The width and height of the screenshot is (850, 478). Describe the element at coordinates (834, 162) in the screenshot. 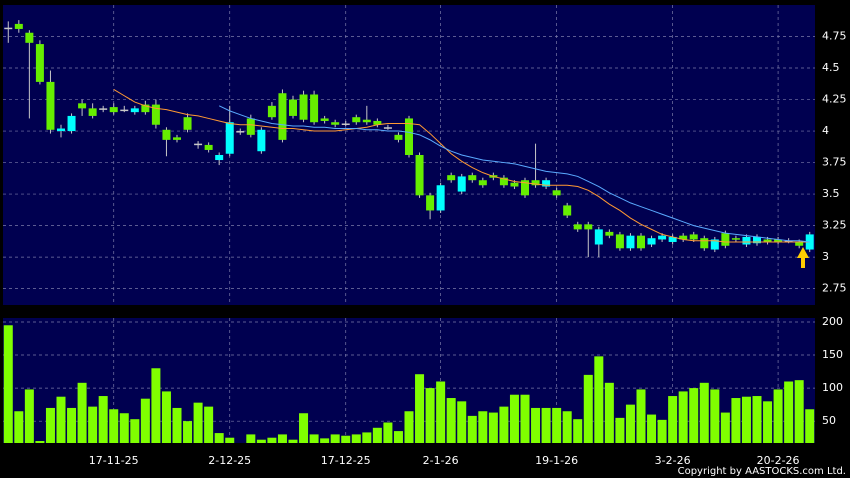

I see `y-tick-label: 3.75` at that location.